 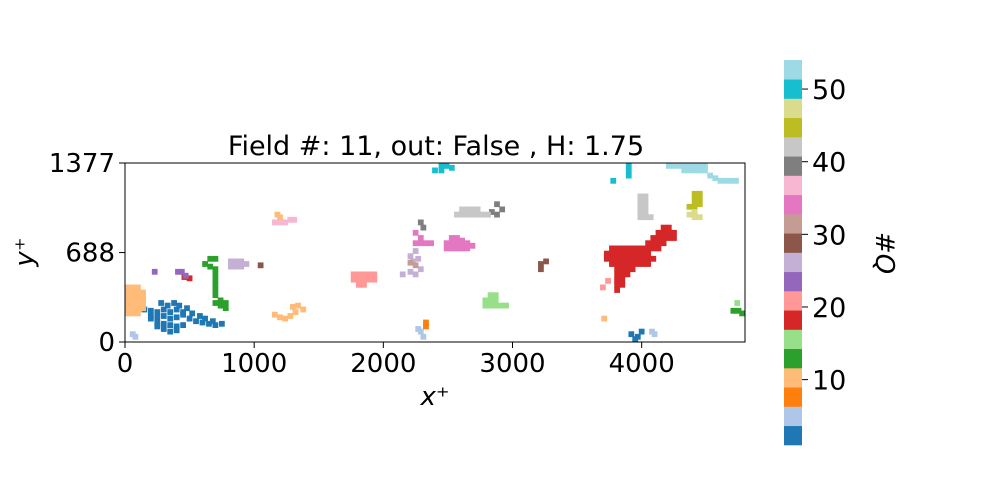 I want to click on colorbar: 10 20 30 40 50 #Q, so click(x=841, y=253).